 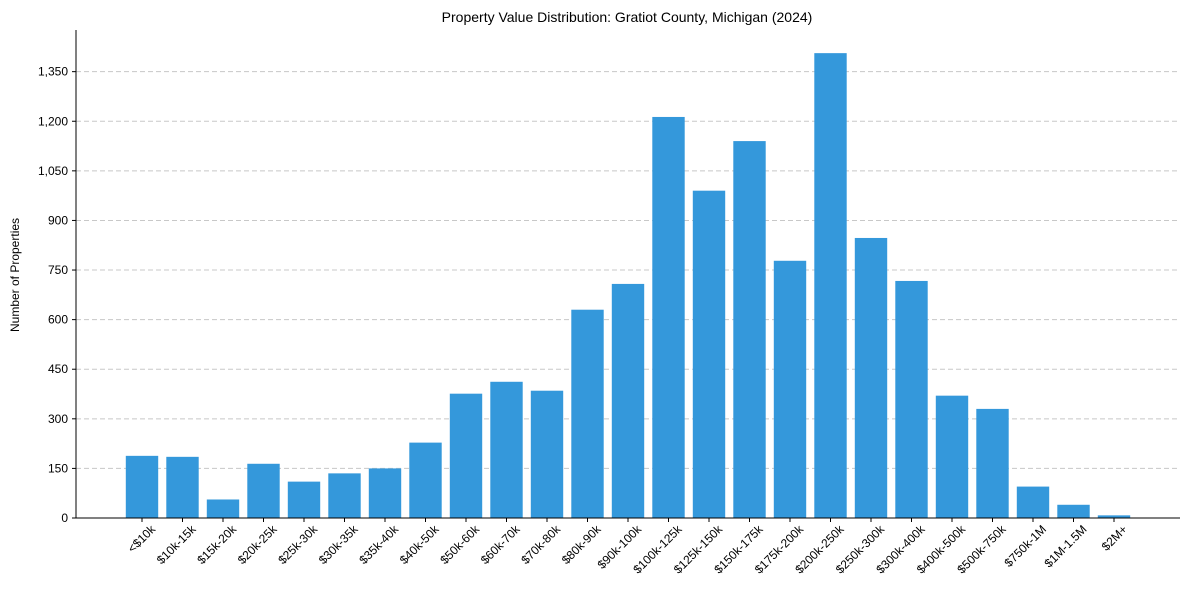 What do you see at coordinates (177, 545) in the screenshot?
I see `x-tick-label: $10k-15k` at bounding box center [177, 545].